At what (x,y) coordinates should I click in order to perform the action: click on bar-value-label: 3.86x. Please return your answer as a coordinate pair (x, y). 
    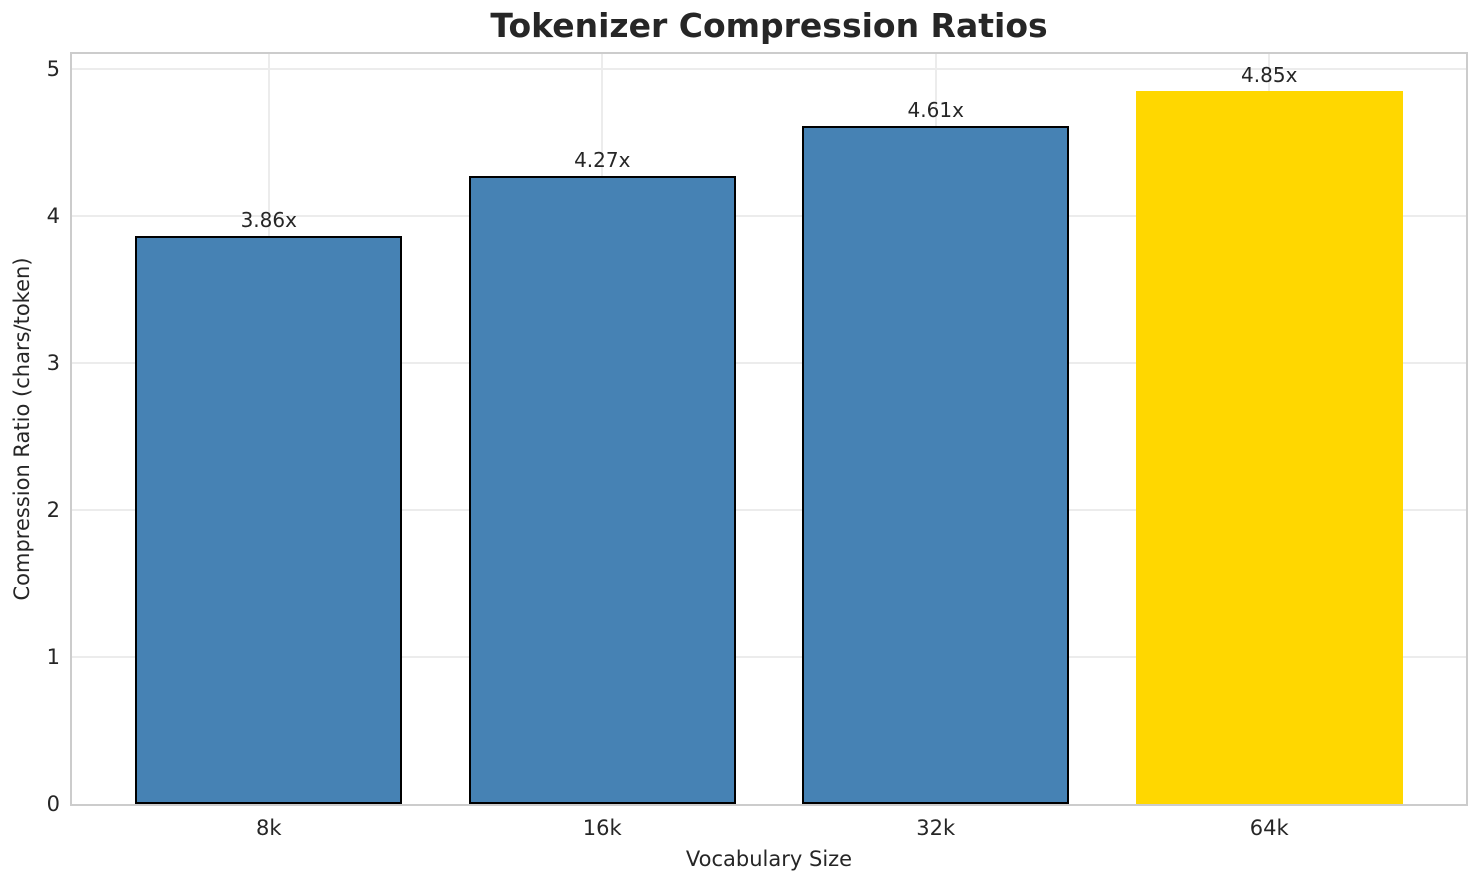
    Looking at the image, I should click on (268, 220).